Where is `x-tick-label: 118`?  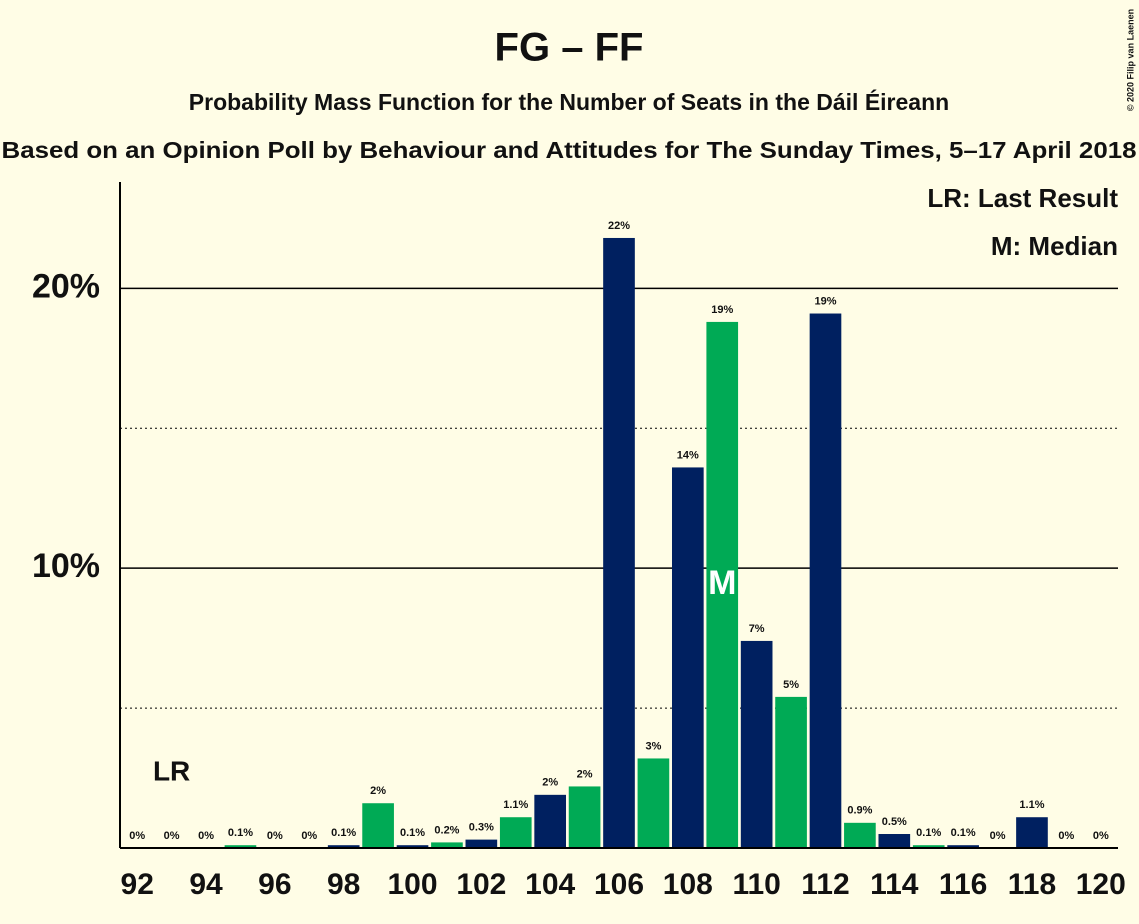 x-tick-label: 118 is located at coordinates (1032, 884).